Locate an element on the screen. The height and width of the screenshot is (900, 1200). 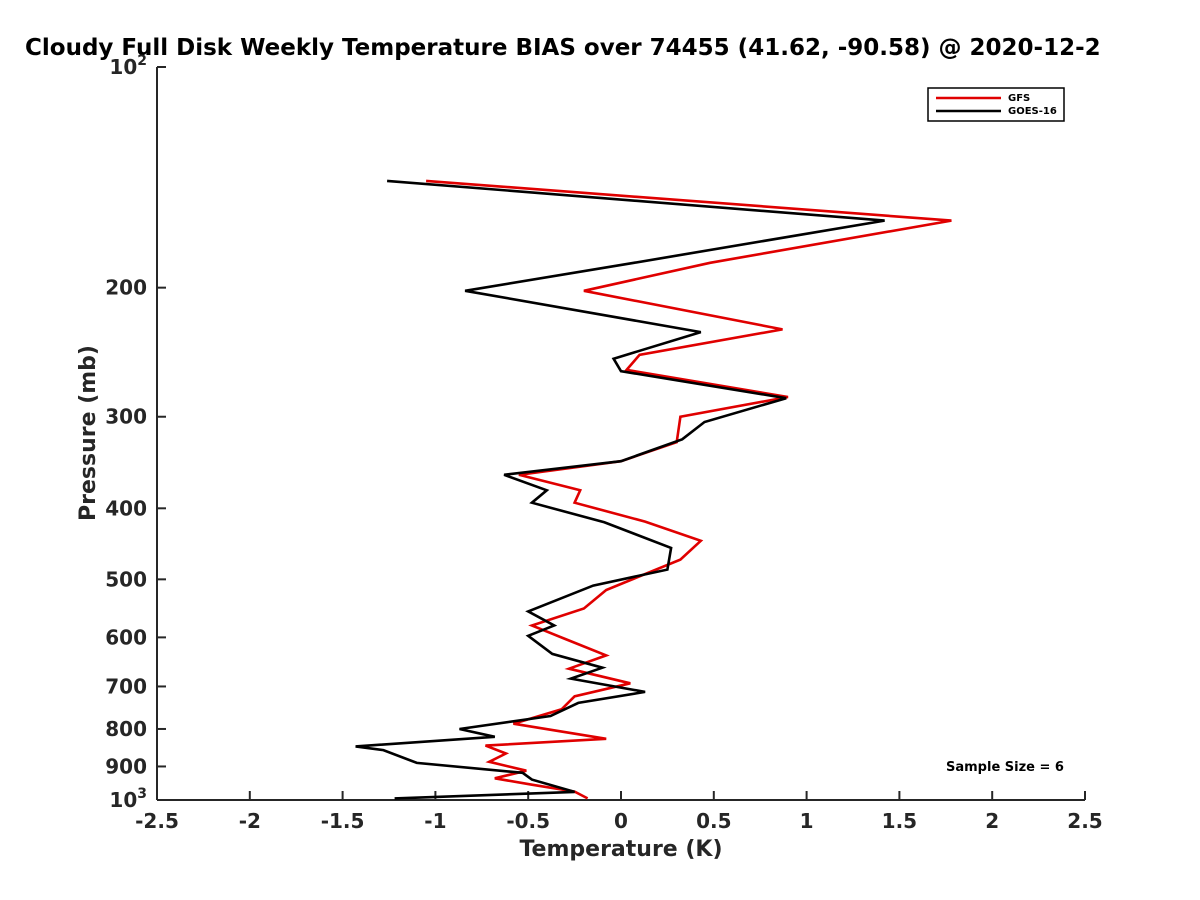
y-tick-label: 10² is located at coordinates (128, 66).